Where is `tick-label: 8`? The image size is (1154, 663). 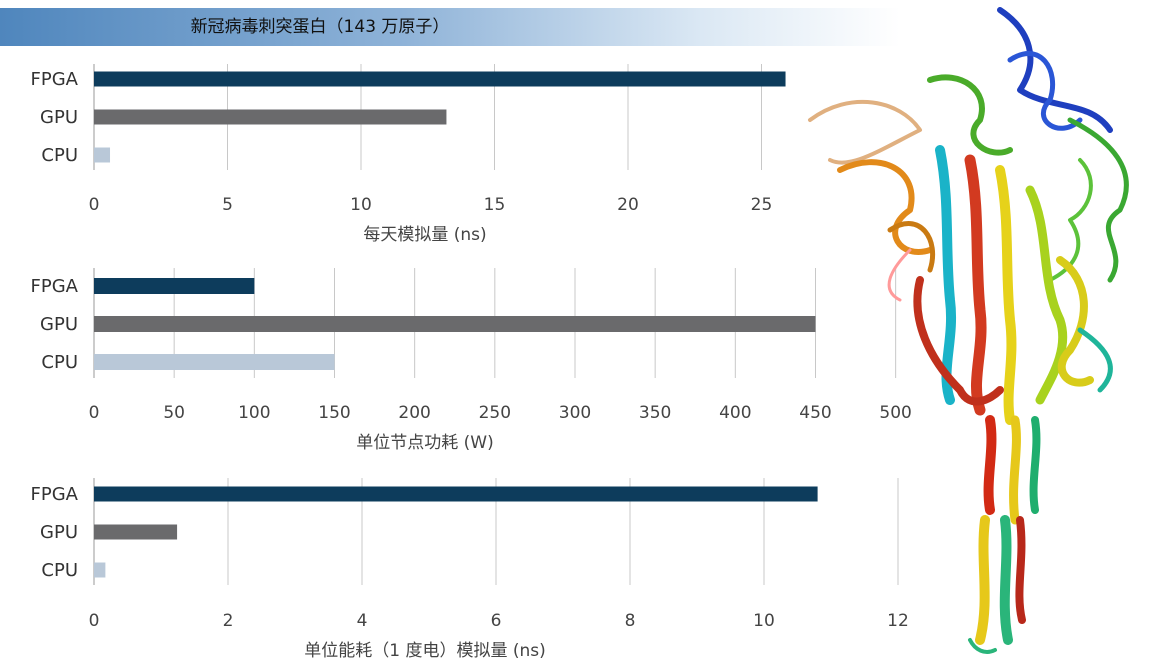
tick-label: 8 is located at coordinates (630, 621).